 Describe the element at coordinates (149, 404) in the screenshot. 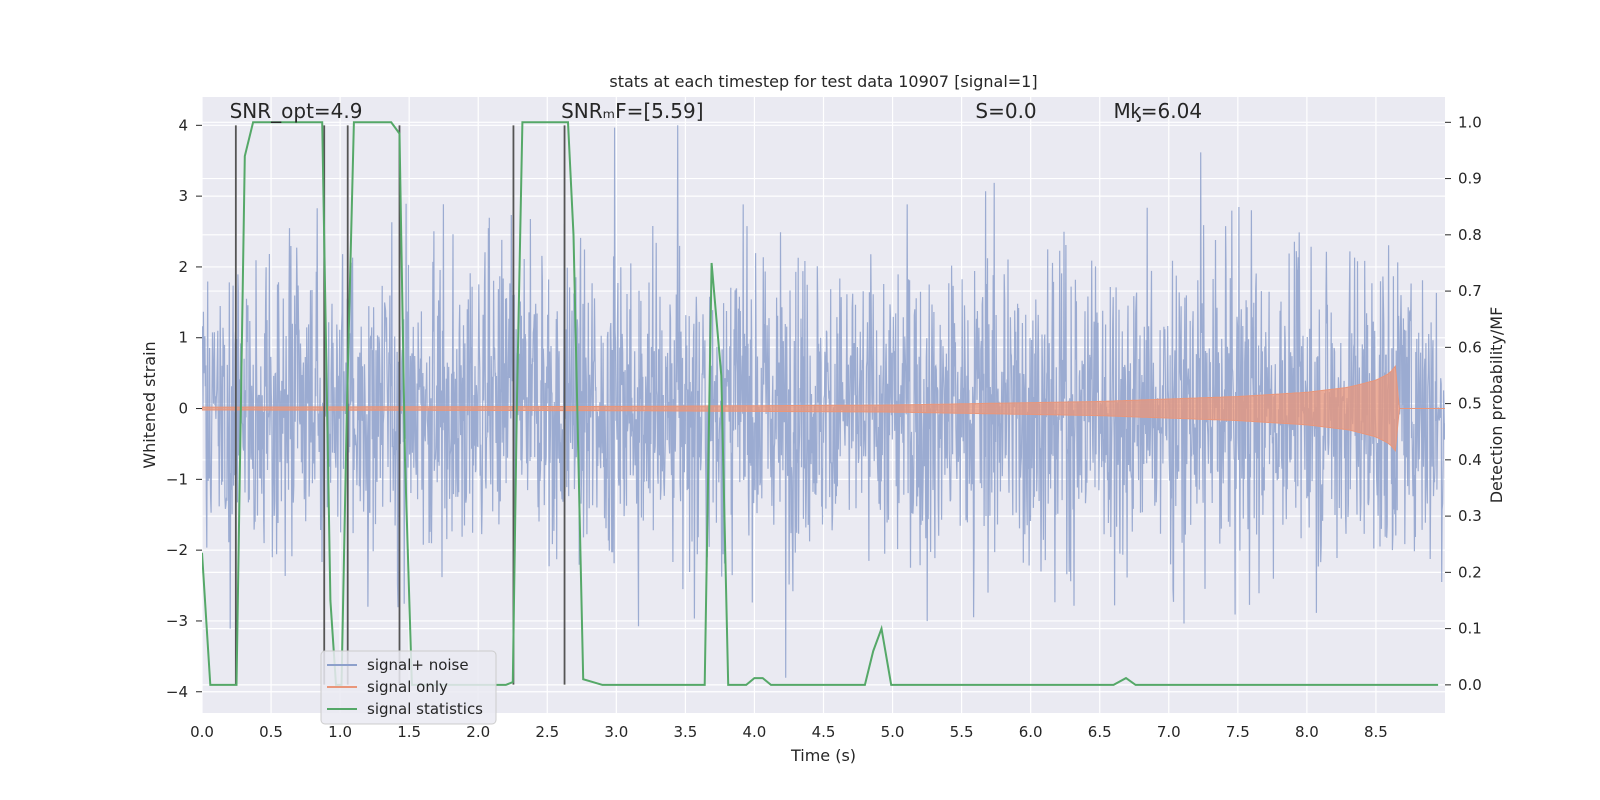

I see `y-axis-label: Whitened strain` at that location.